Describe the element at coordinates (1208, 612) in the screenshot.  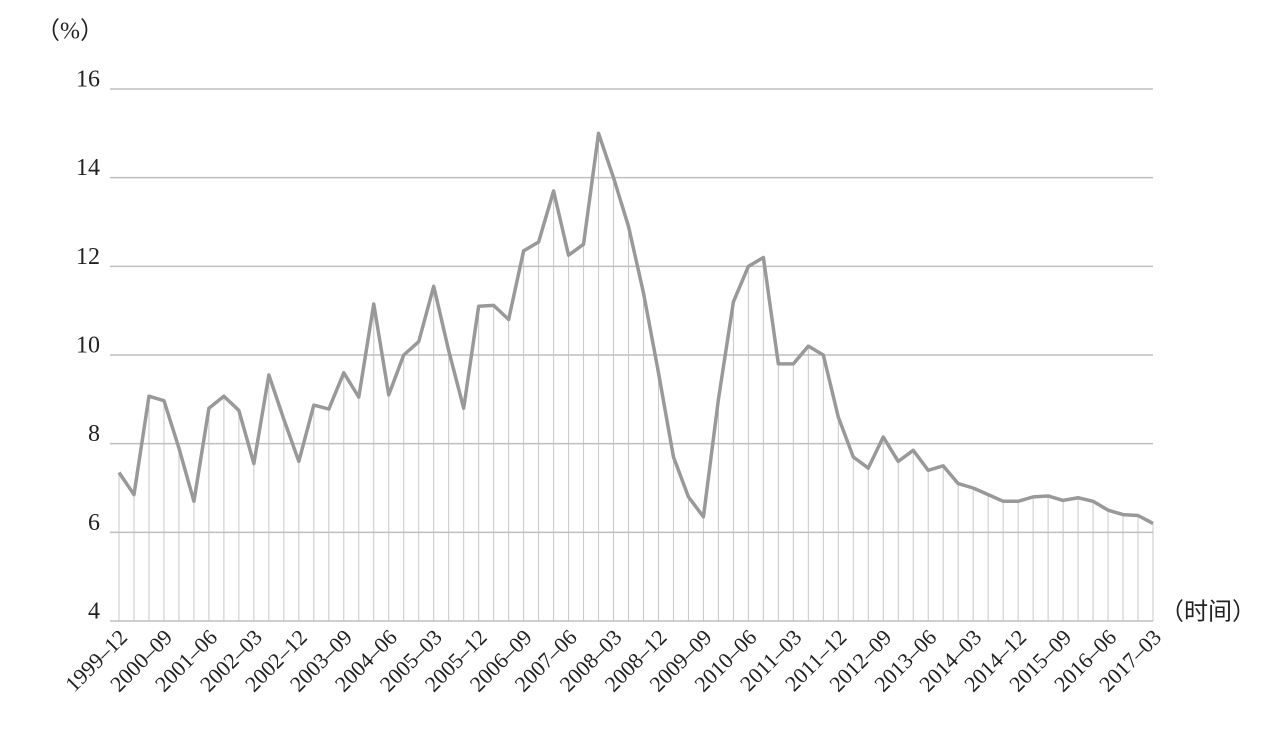
I see `x-unit-label: （时间）` at that location.